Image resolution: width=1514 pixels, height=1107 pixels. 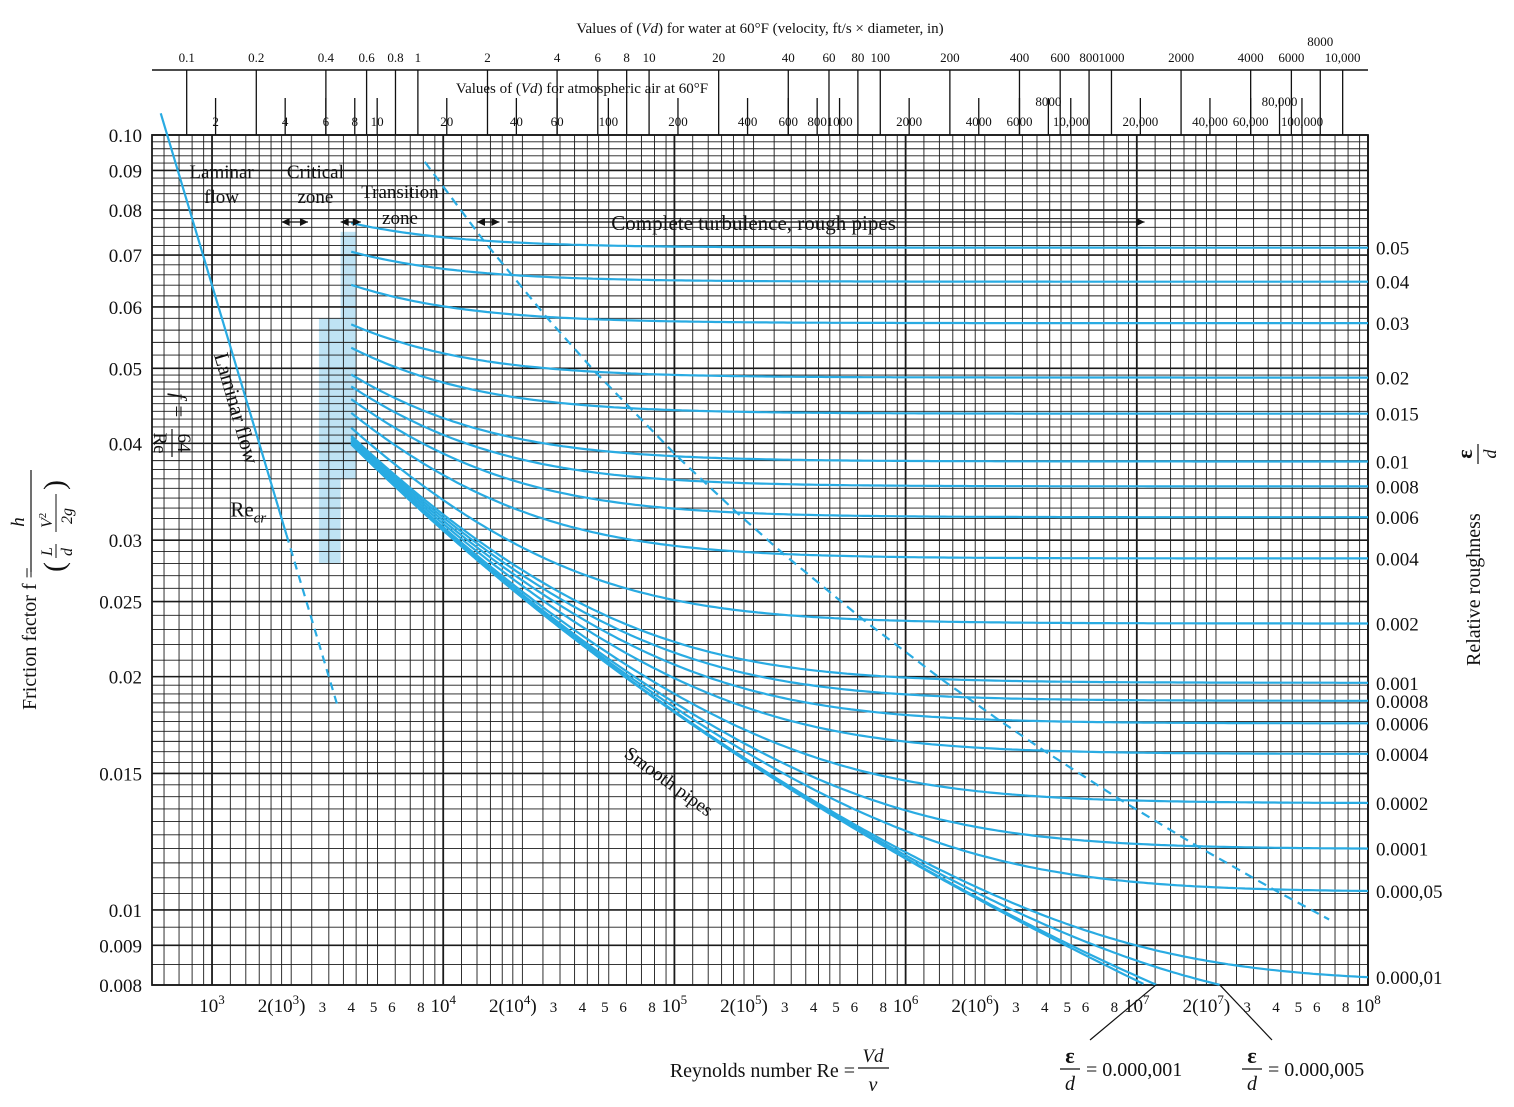 I want to click on recr-sub: cr, so click(x=260, y=518).